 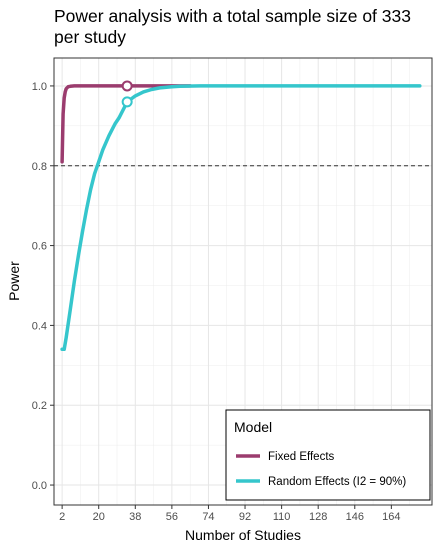 What do you see at coordinates (253, 427) in the screenshot?
I see `legend-title: Model` at bounding box center [253, 427].